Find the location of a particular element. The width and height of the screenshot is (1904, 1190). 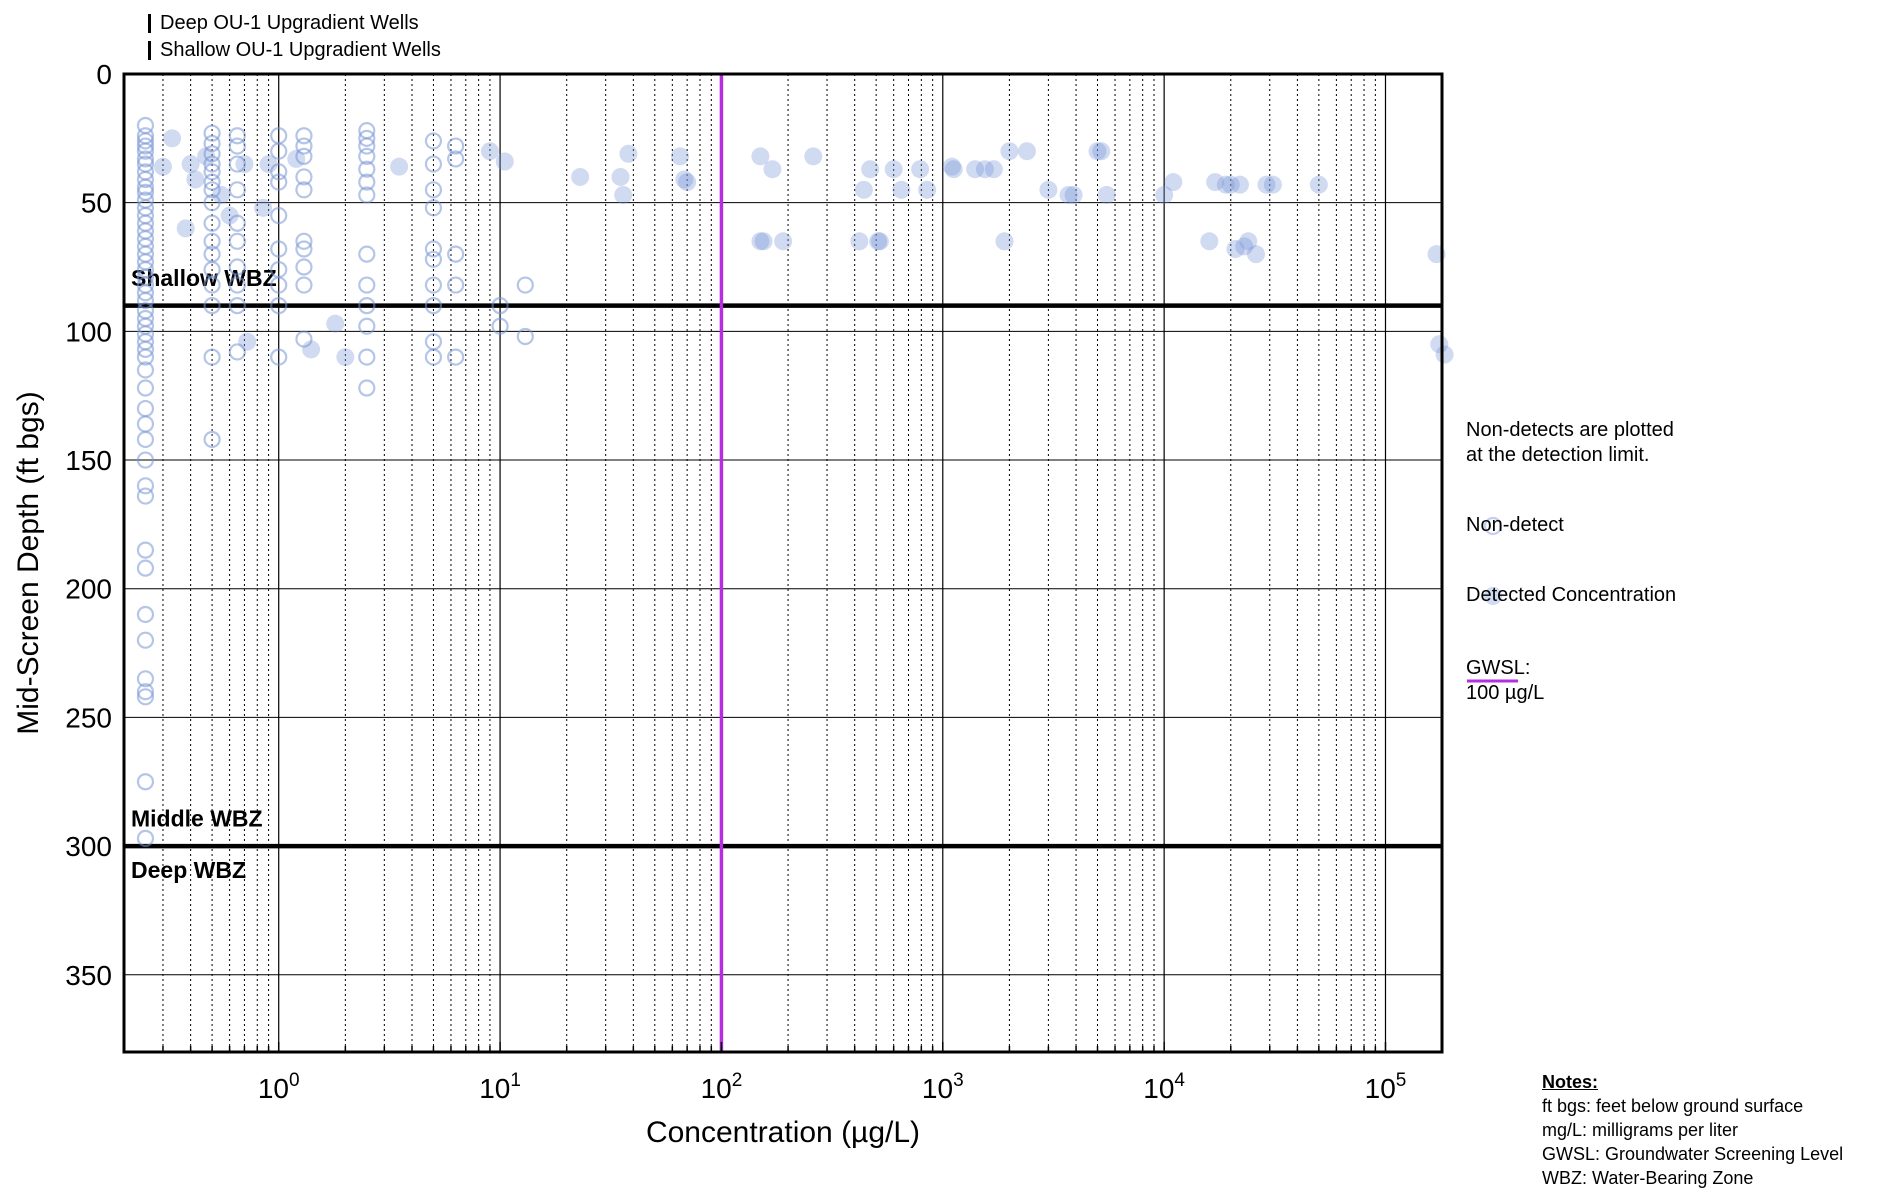

legend-item-deep-wells: Deep OU-1 Upgradient Wells is located at coordinates (294, 23).